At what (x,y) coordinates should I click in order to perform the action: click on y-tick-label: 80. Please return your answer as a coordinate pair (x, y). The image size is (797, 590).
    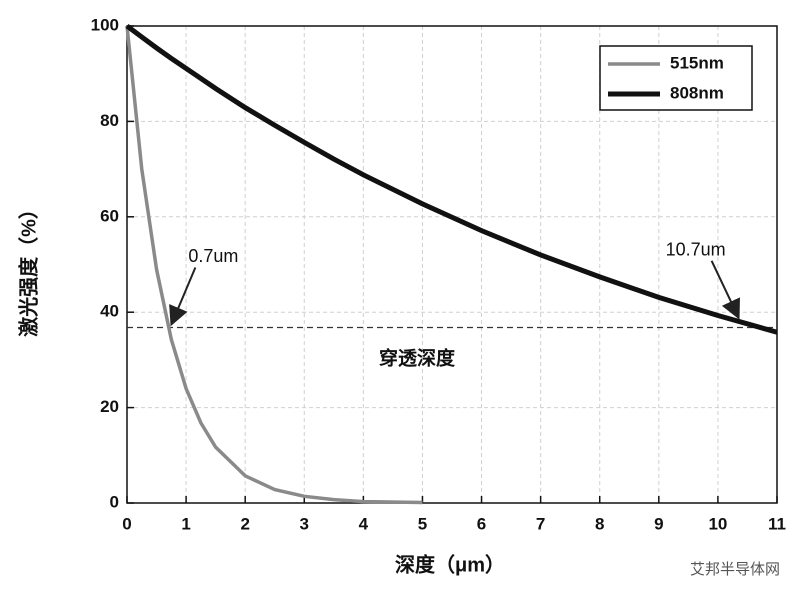
    Looking at the image, I should click on (109, 120).